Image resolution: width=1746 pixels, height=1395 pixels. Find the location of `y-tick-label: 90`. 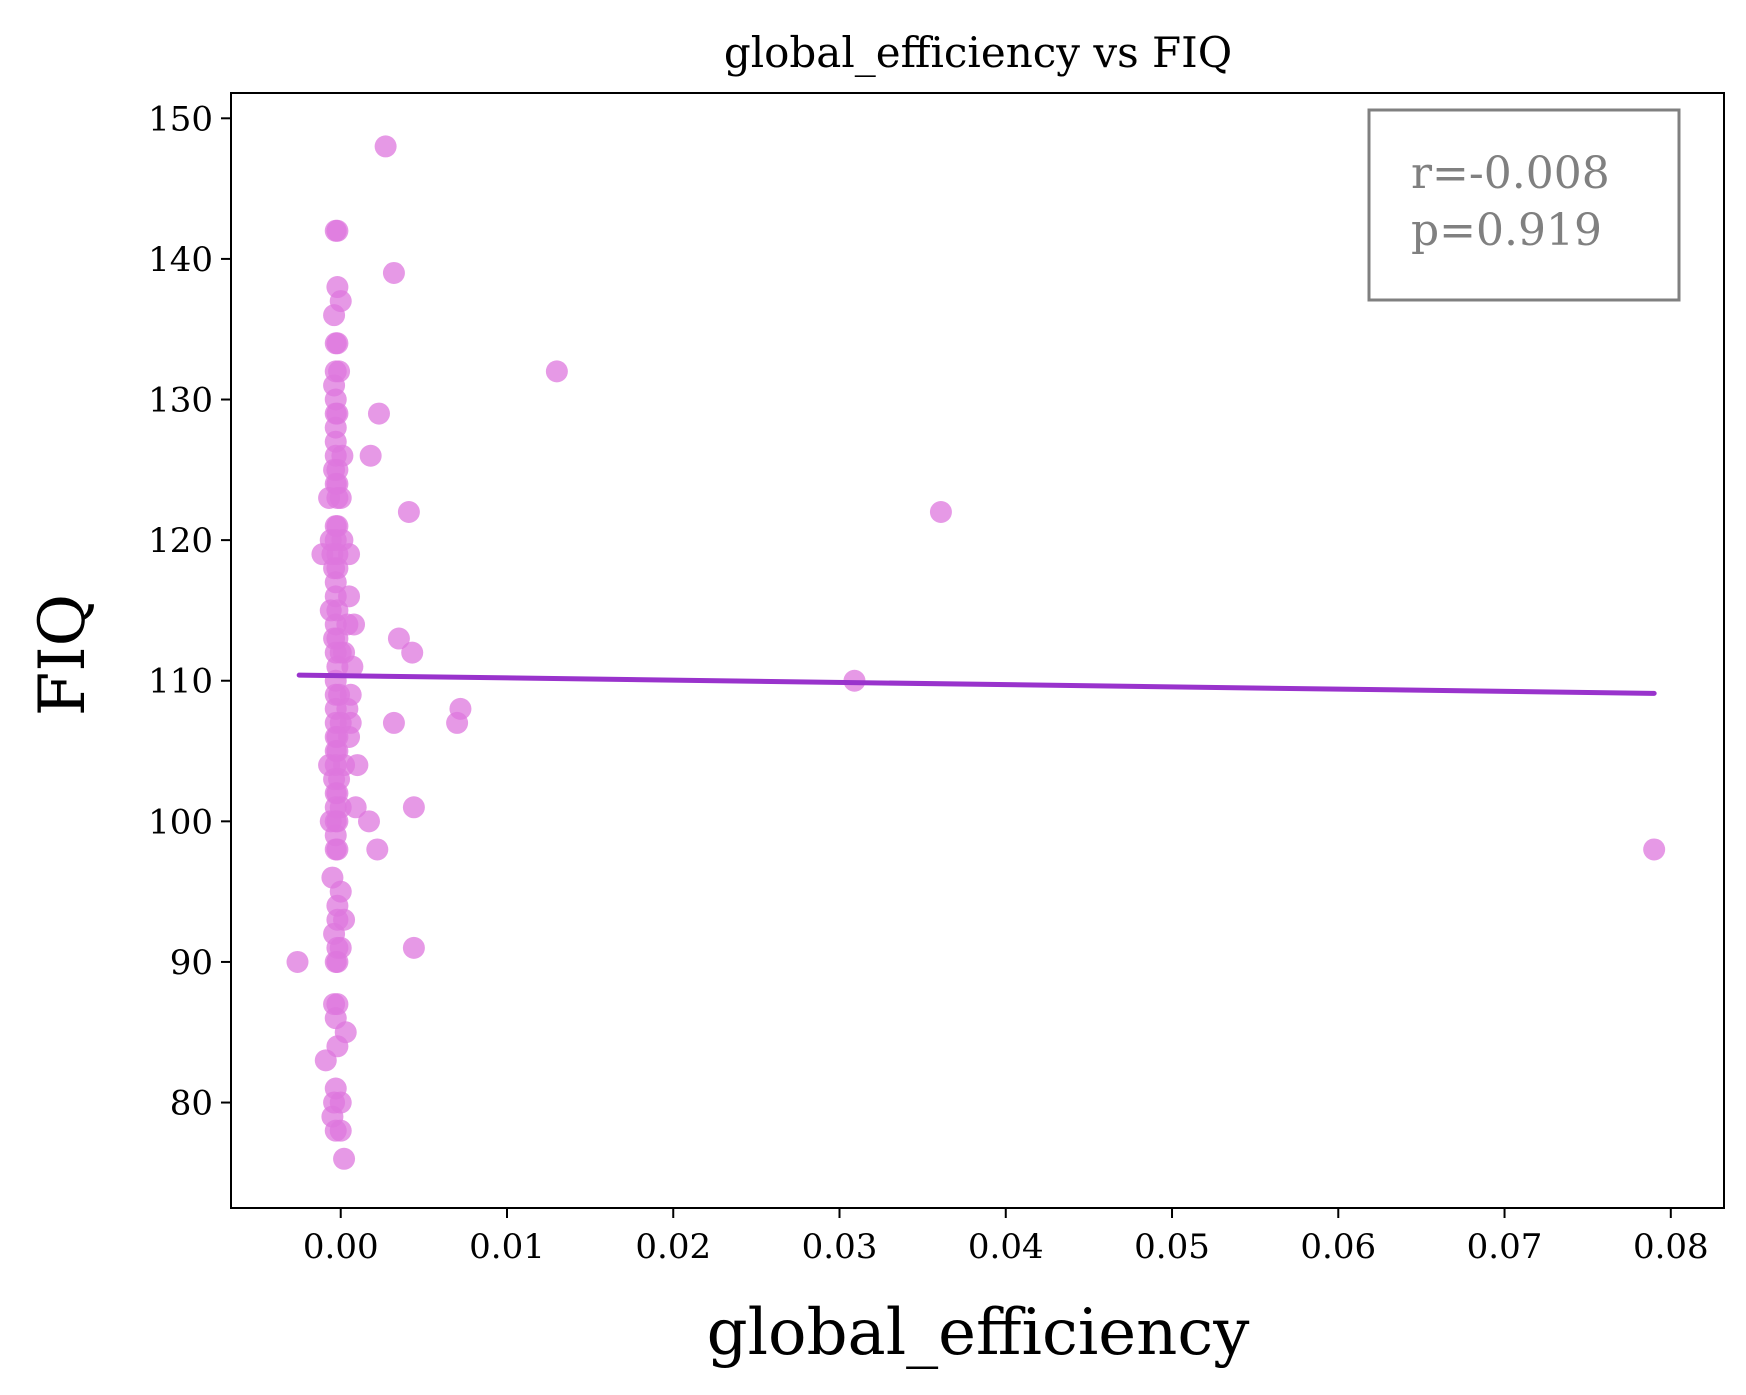

y-tick-label: 90 is located at coordinates (191, 963).